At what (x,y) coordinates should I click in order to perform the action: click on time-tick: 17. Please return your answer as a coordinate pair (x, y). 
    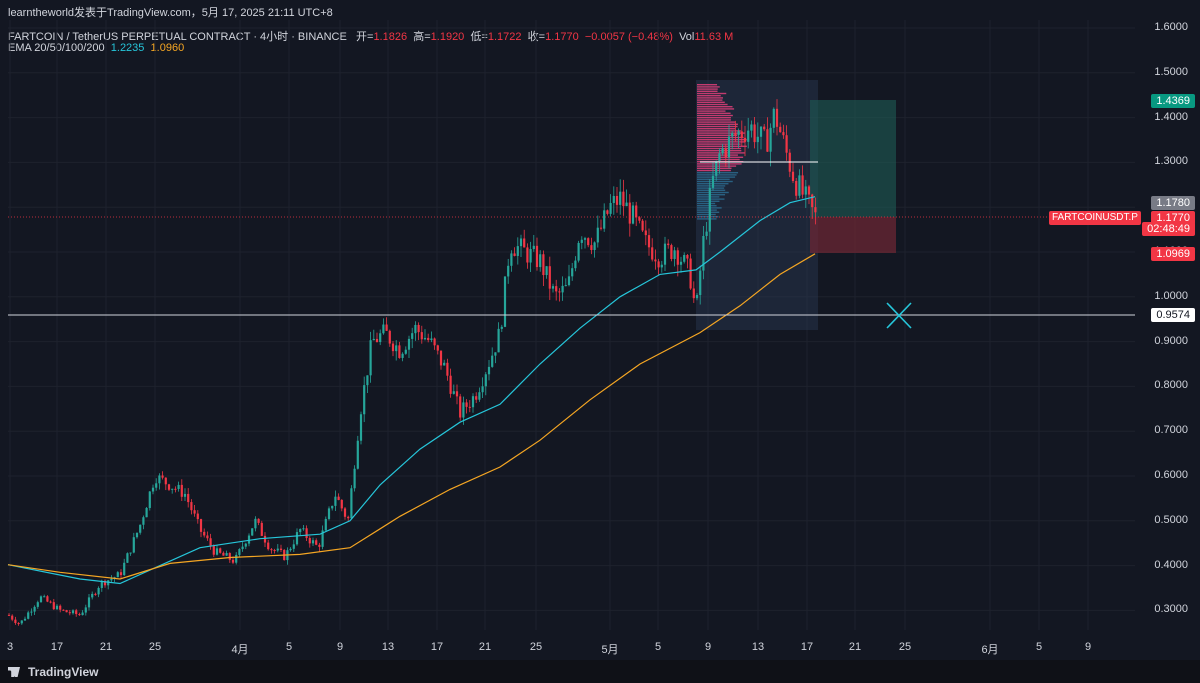
    Looking at the image, I should click on (437, 647).